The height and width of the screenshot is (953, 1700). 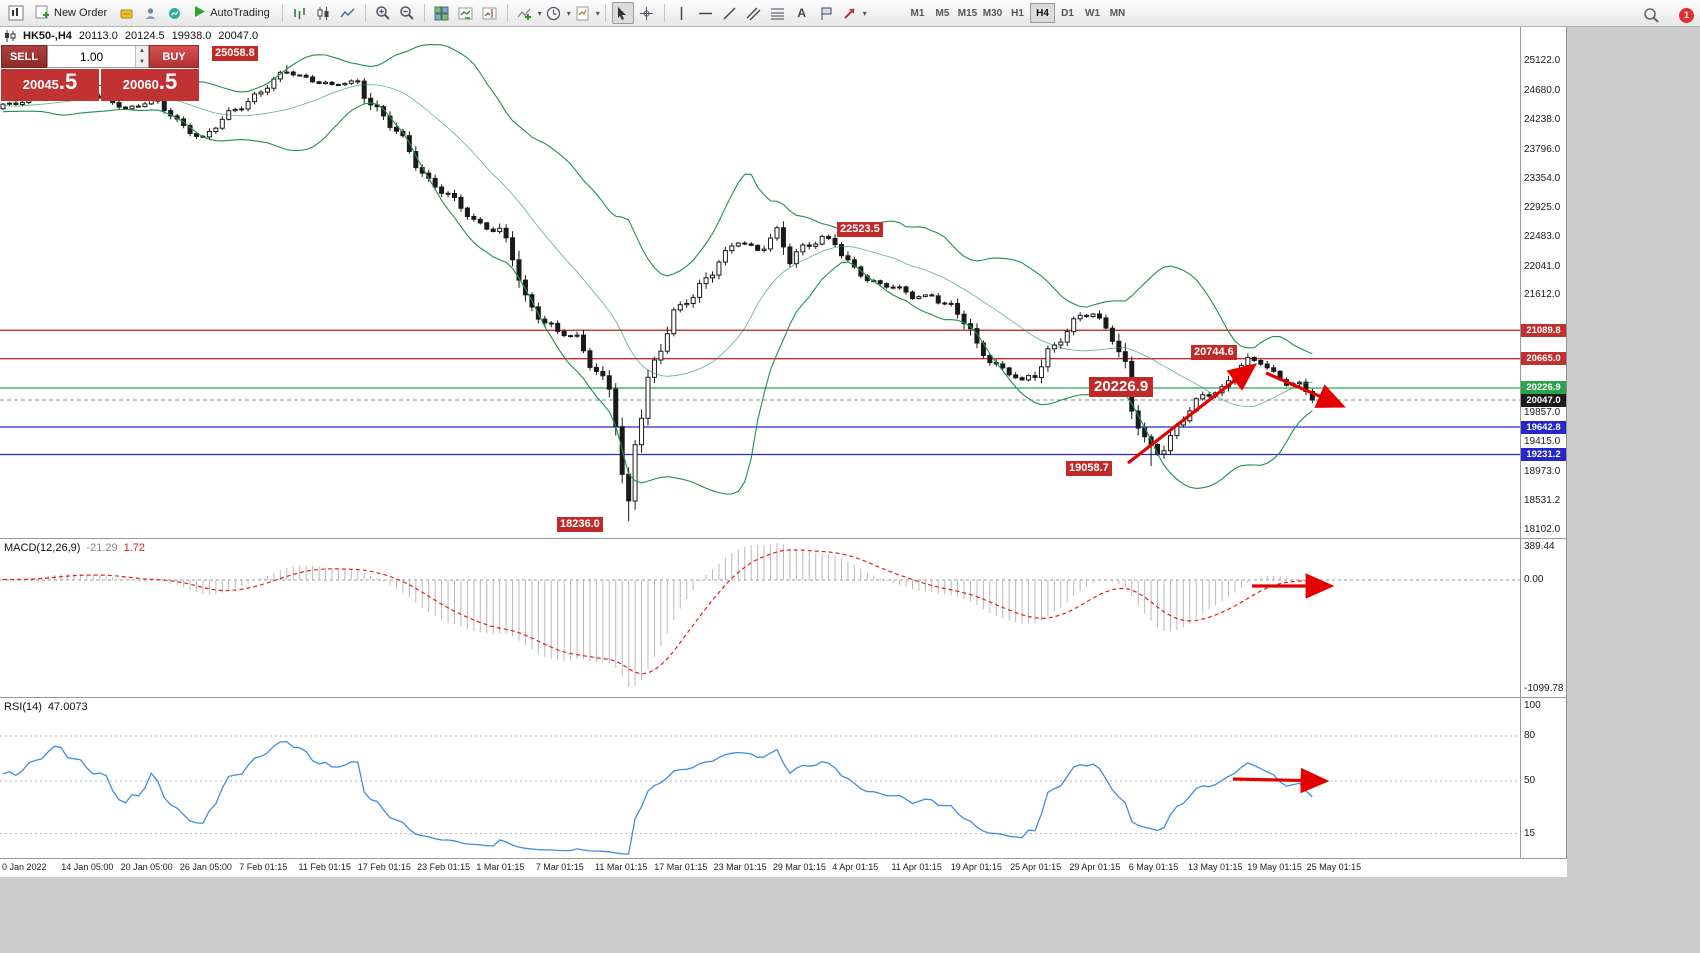 What do you see at coordinates (150, 13) in the screenshot?
I see `market-icon` at bounding box center [150, 13].